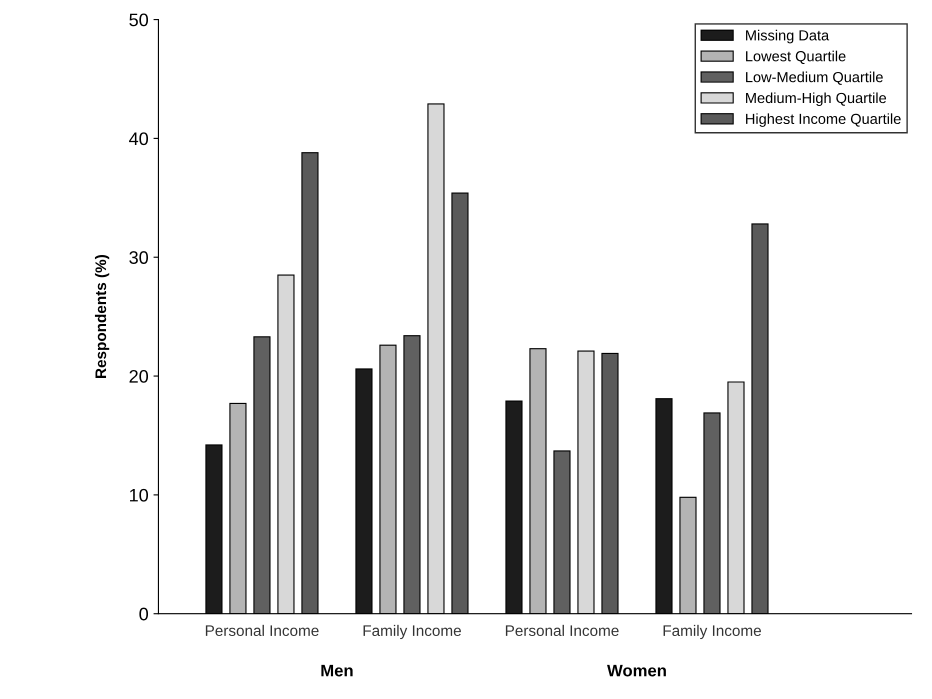  What do you see at coordinates (788, 37) in the screenshot?
I see `legend-label: Missing Data` at bounding box center [788, 37].